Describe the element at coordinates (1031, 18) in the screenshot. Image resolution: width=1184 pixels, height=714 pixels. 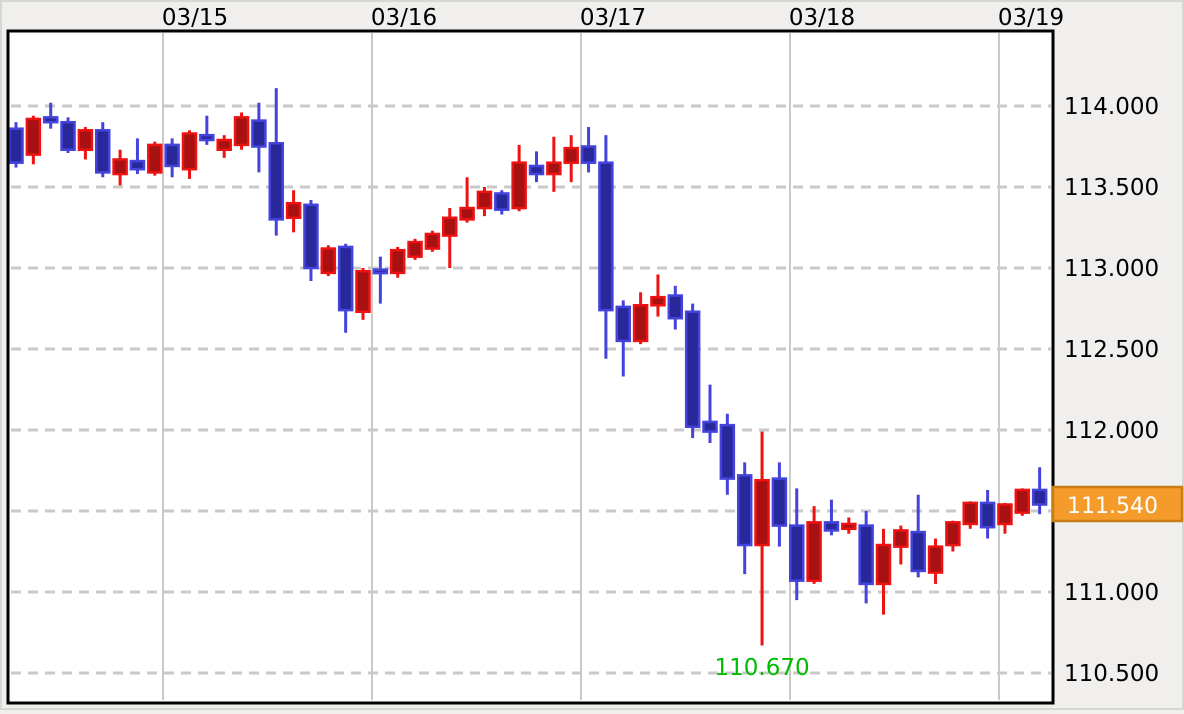
I see `x-tick-date: 03/19` at that location.